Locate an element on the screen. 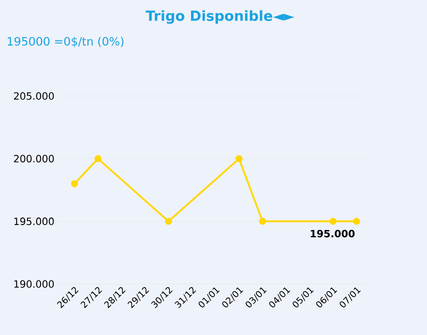 This screenshot has width=427, height=335. y-tick-label: 200.000 is located at coordinates (34, 158).